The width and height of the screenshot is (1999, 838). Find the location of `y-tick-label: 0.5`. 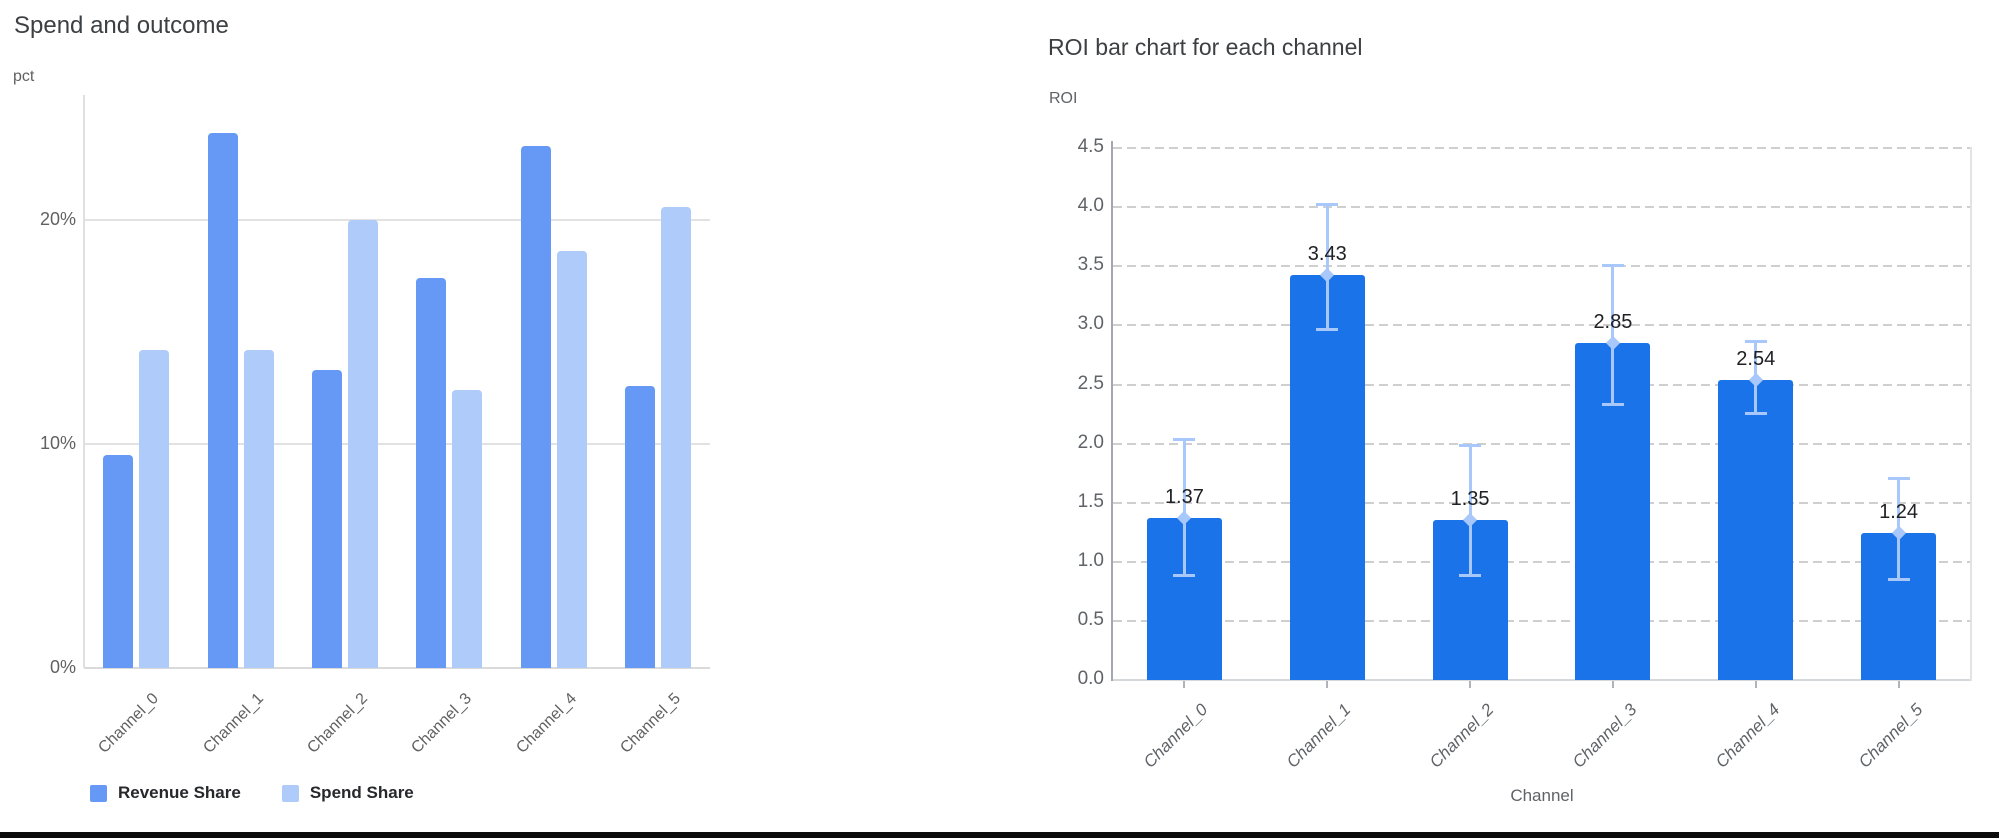

y-tick-label: 0.5 is located at coordinates (1090, 619).